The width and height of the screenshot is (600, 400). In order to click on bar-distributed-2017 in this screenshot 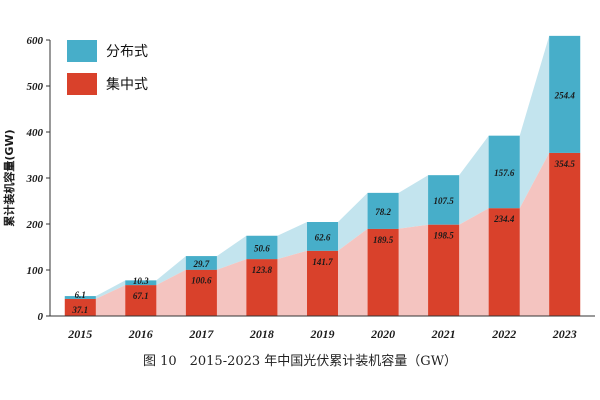, I will do `click(201, 263)`.